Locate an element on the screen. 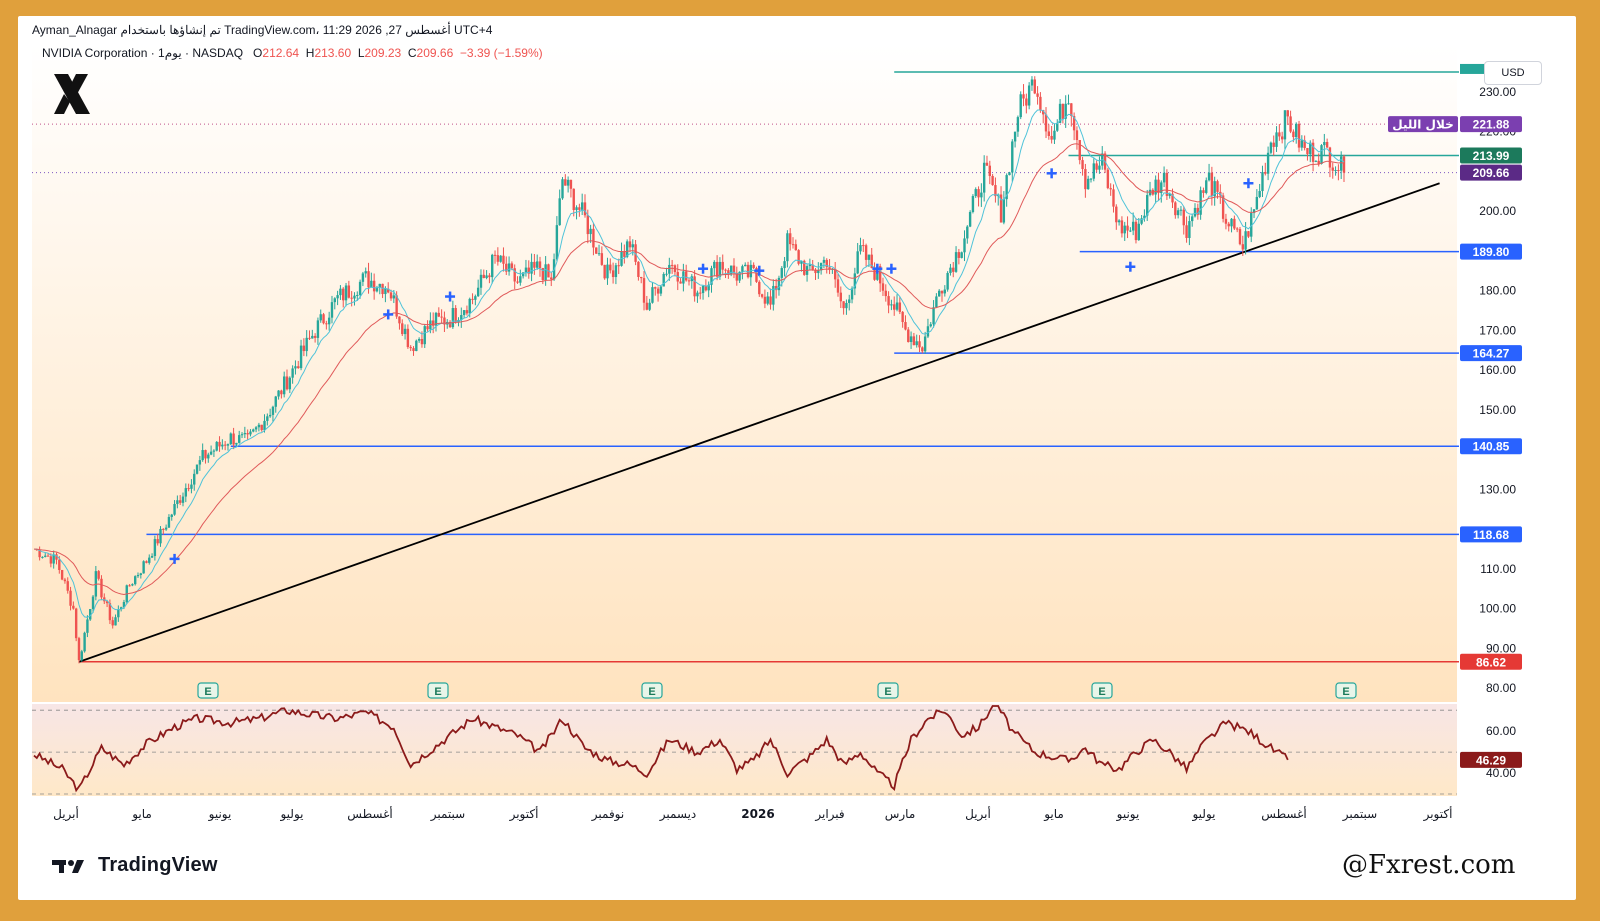 This screenshot has height=921, width=1600. symbol-name: NVIDIA Corporation · 1يوم · NASDAQ is located at coordinates (143, 53).